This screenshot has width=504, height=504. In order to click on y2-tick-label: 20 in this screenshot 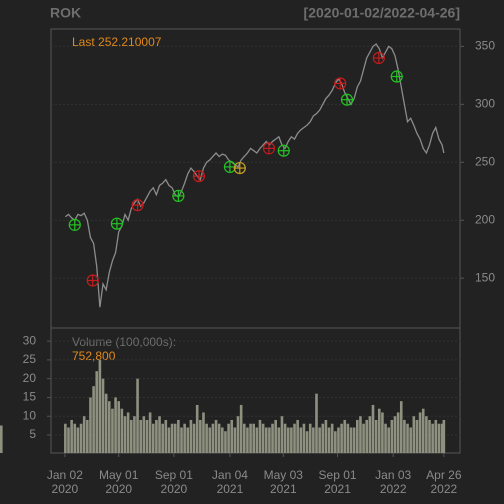, I will do `click(30, 378)`.